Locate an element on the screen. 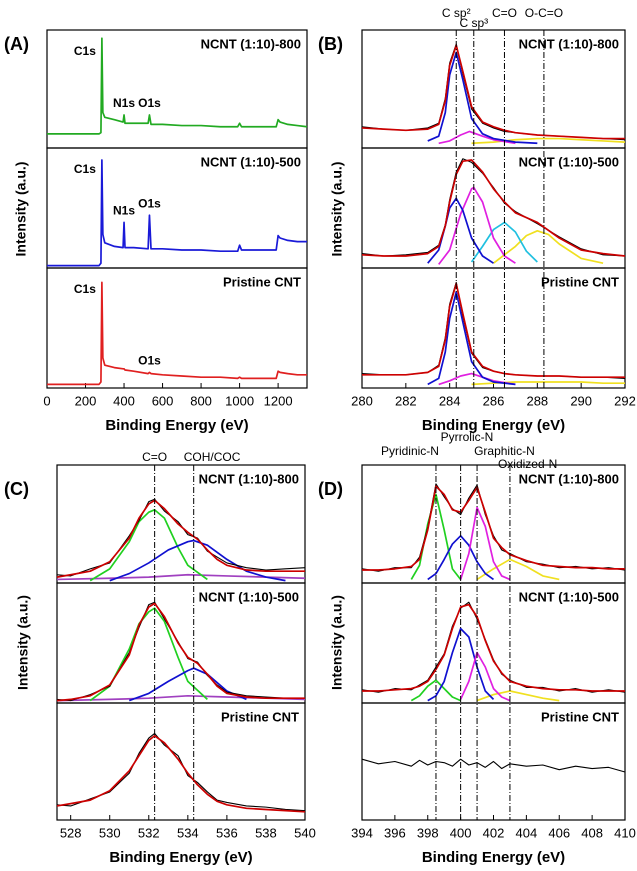  x-tick-label: 290 is located at coordinates (581, 400).